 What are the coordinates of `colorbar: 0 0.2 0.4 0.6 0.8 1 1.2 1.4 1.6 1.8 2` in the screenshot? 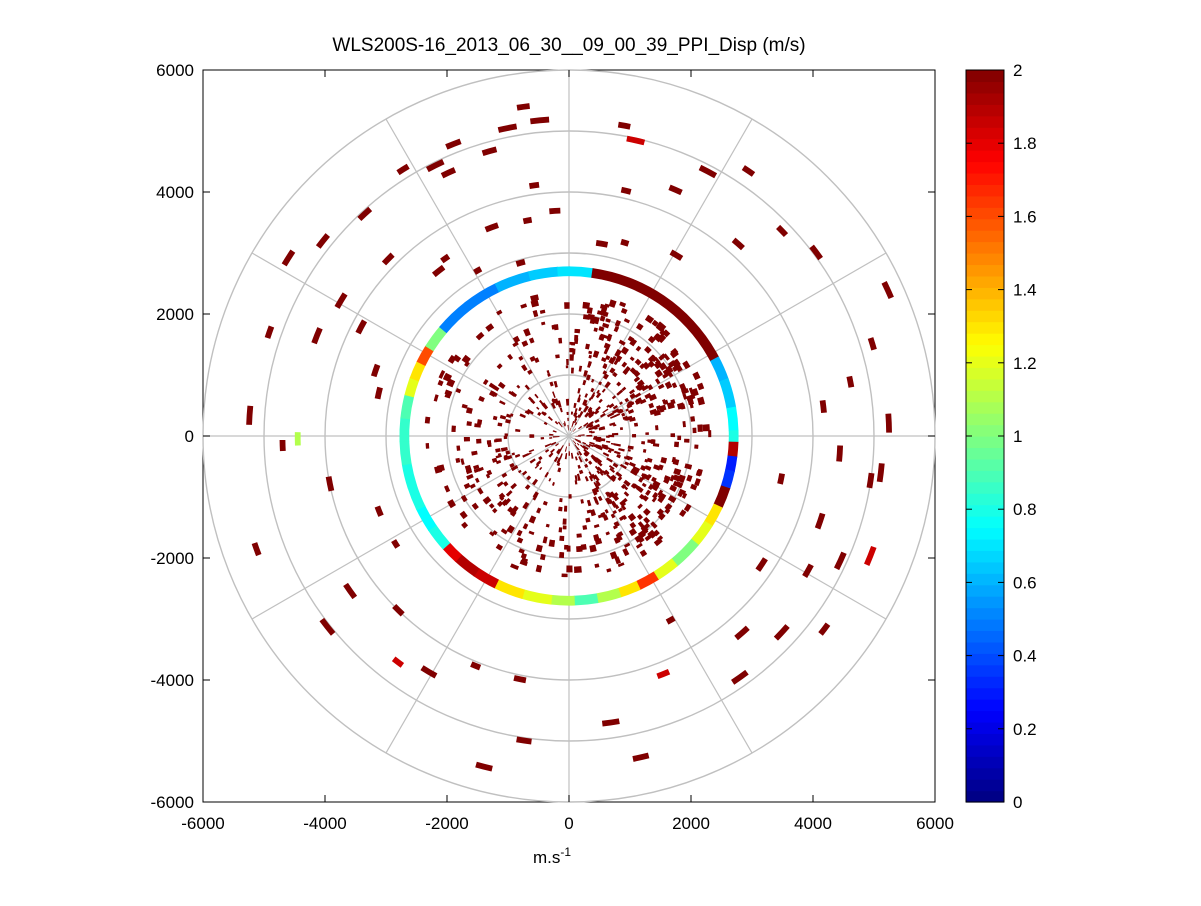 It's located at (1001, 436).